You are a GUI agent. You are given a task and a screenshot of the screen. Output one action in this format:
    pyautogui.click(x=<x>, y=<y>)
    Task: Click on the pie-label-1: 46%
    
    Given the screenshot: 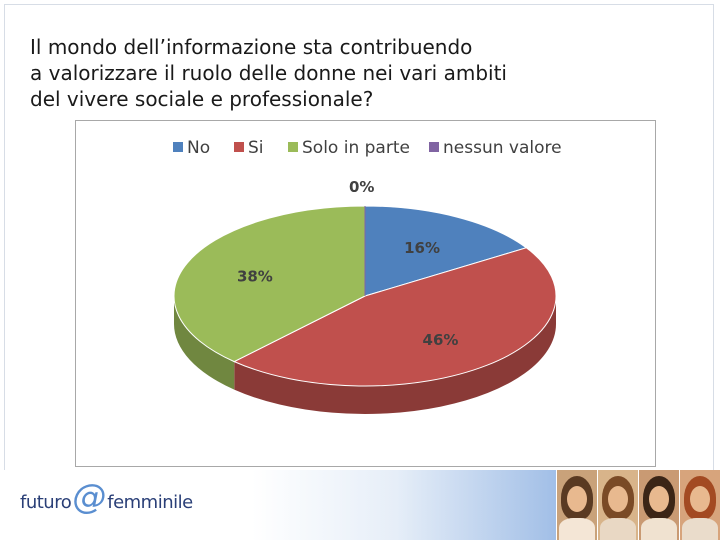 What is the action you would take?
    pyautogui.click(x=441, y=340)
    